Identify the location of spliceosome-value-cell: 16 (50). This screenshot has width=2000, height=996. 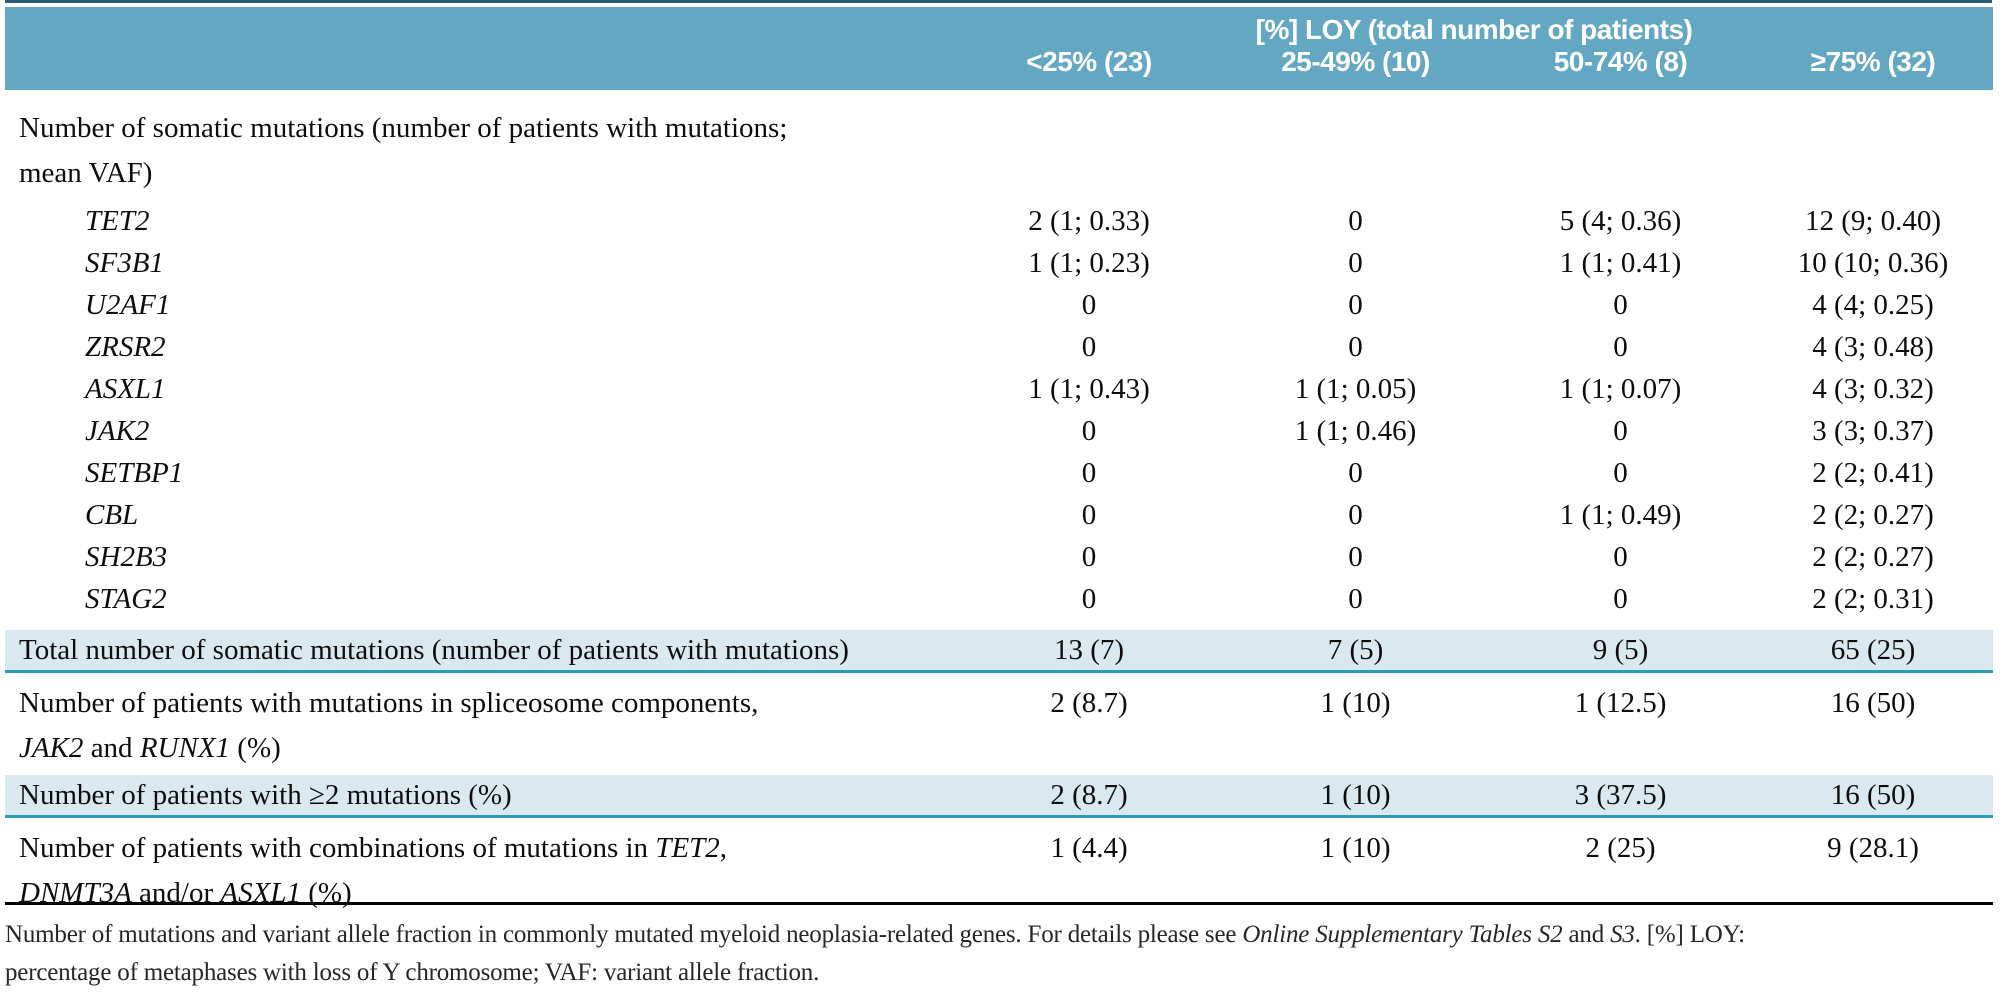
(1873, 703).